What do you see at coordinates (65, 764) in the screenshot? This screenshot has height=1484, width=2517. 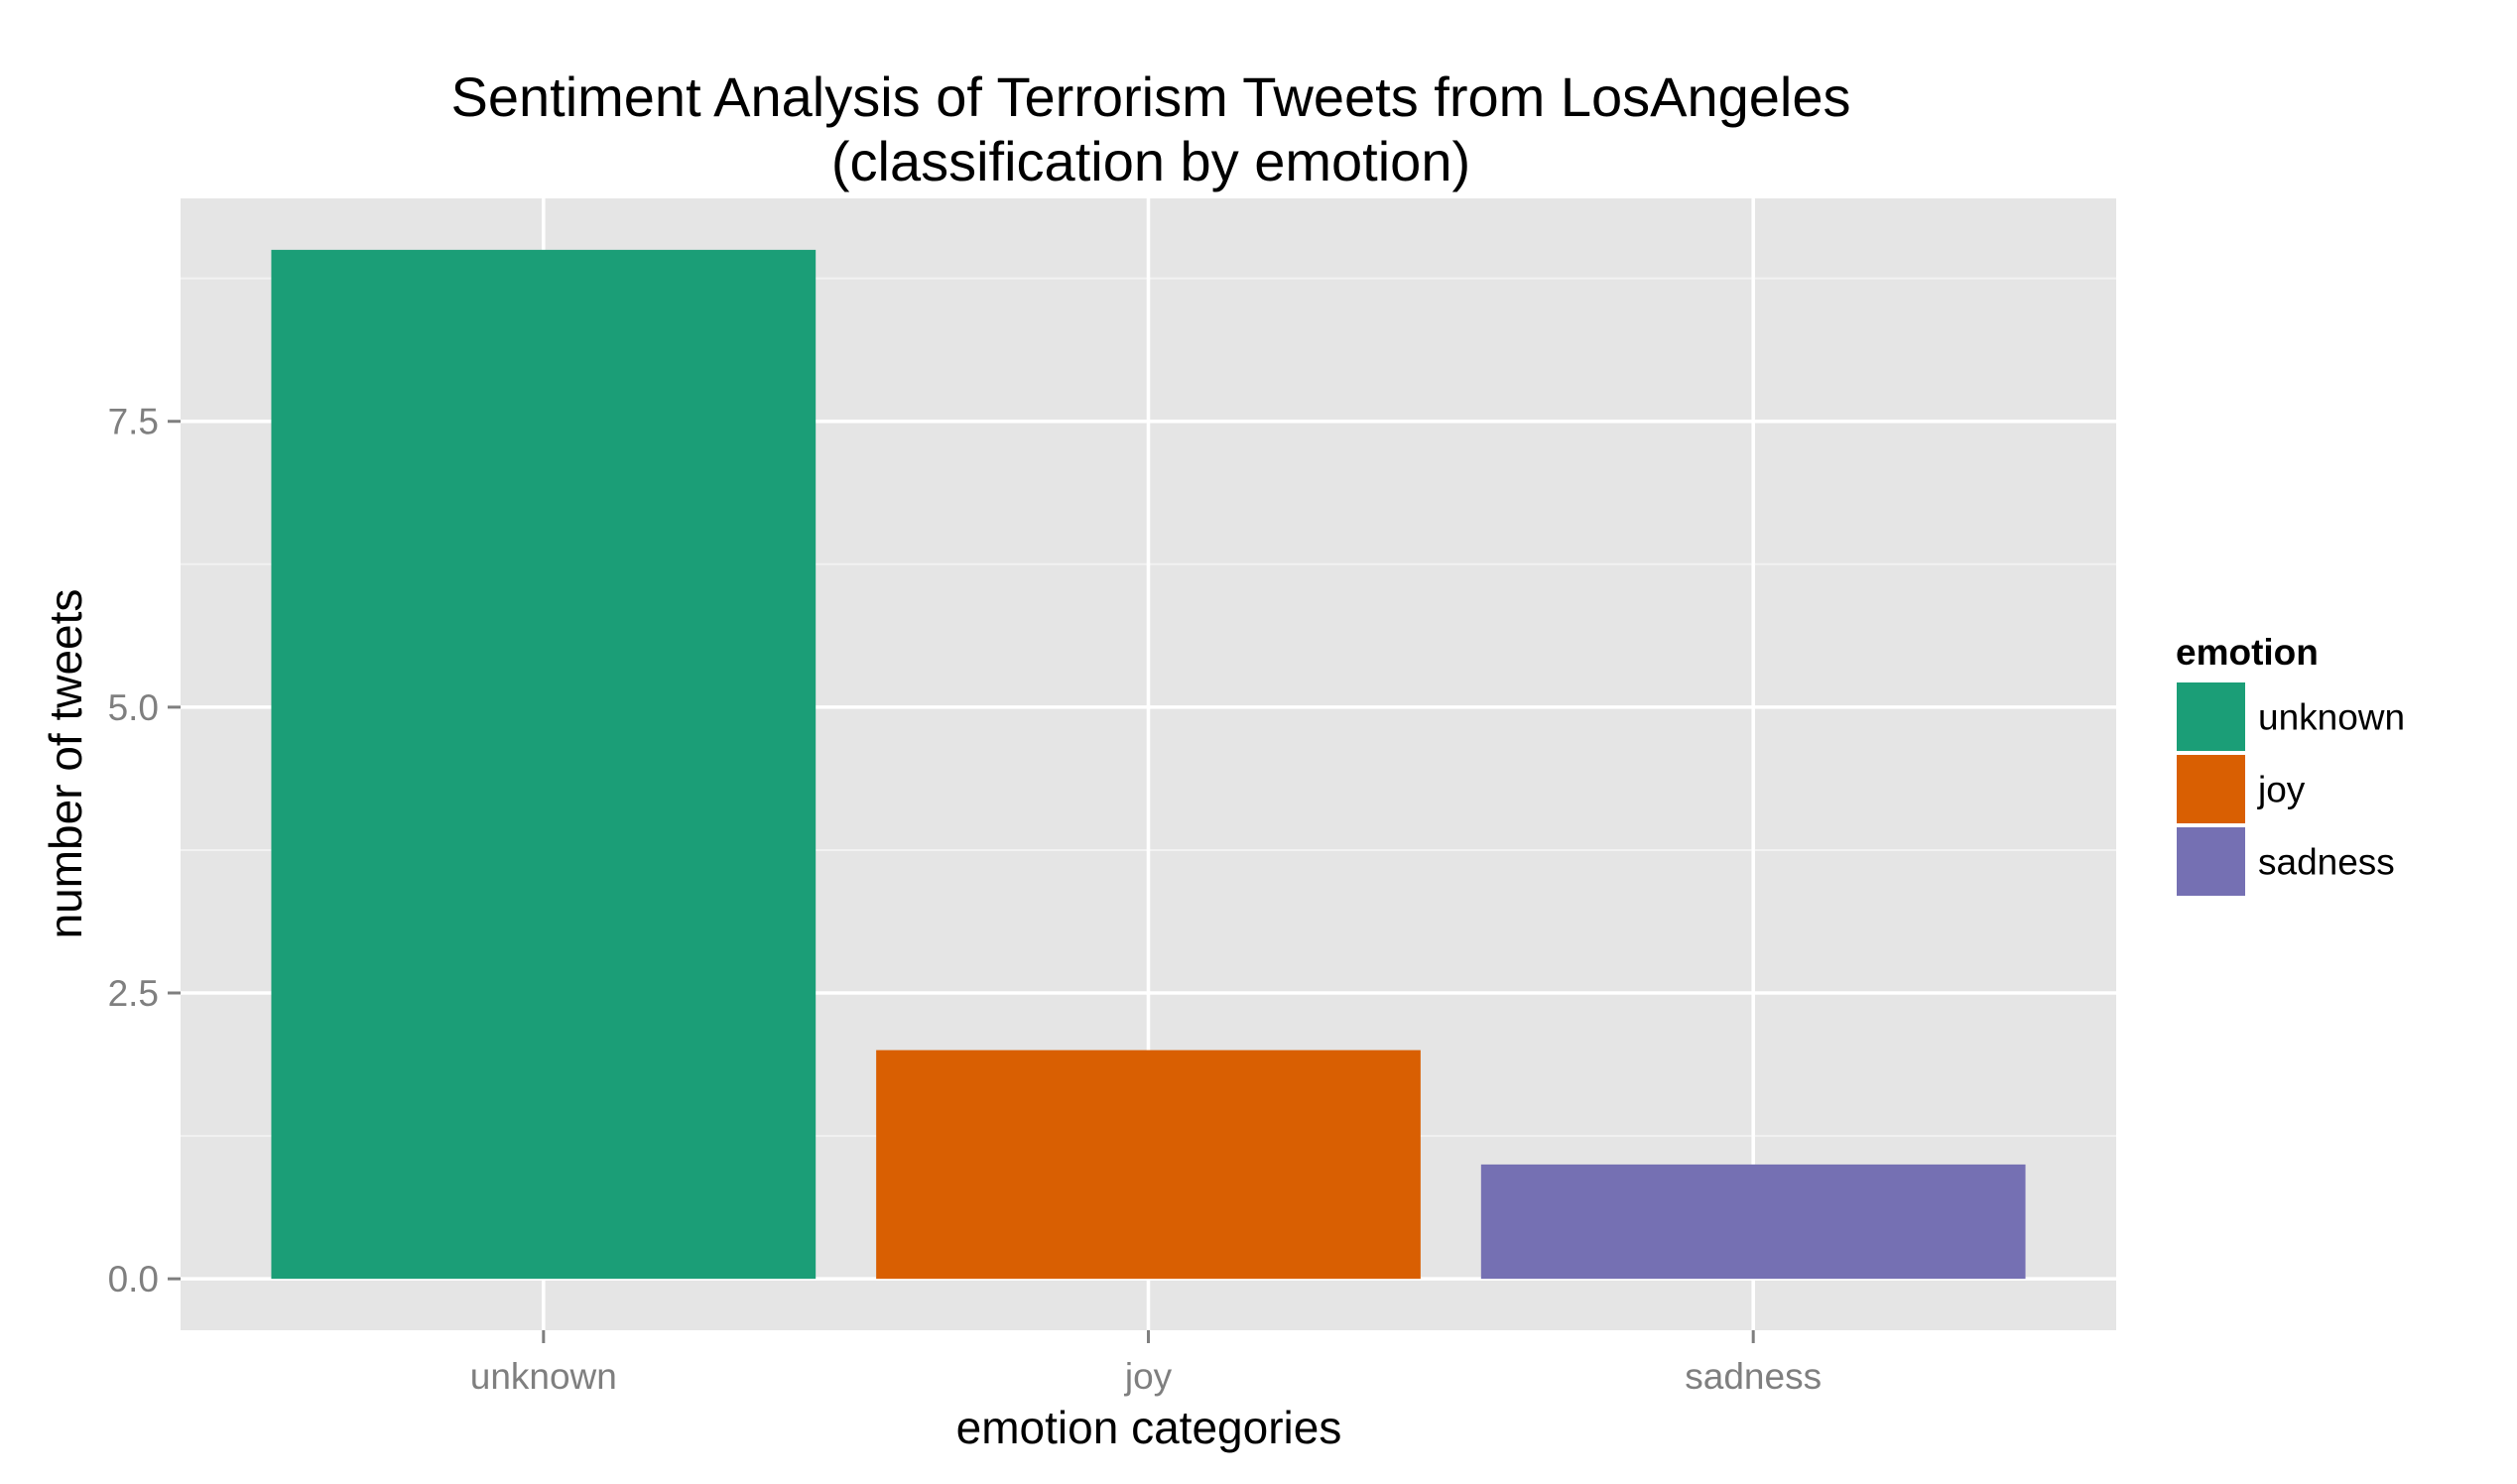 I see `y-axis-title: number of tweets` at bounding box center [65, 764].